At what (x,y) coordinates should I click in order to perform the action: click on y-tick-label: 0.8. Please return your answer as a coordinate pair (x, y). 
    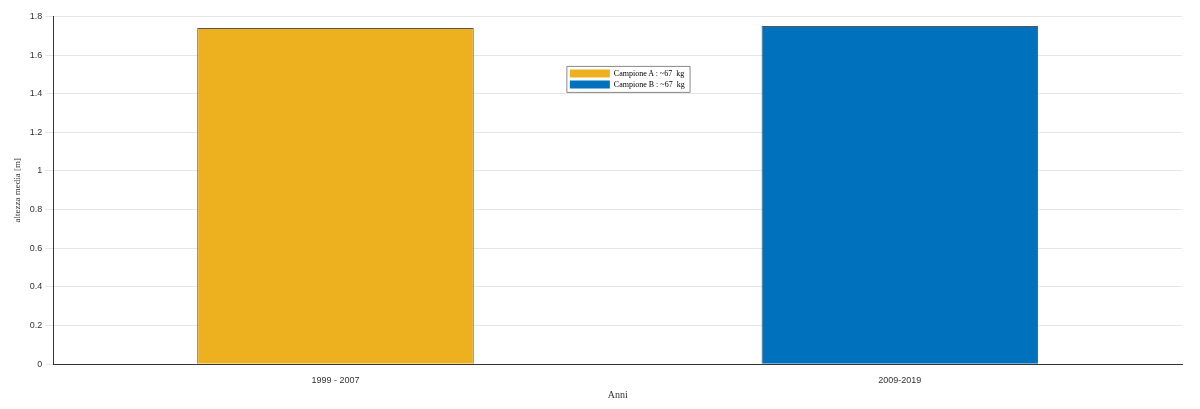
    Looking at the image, I should click on (36, 209).